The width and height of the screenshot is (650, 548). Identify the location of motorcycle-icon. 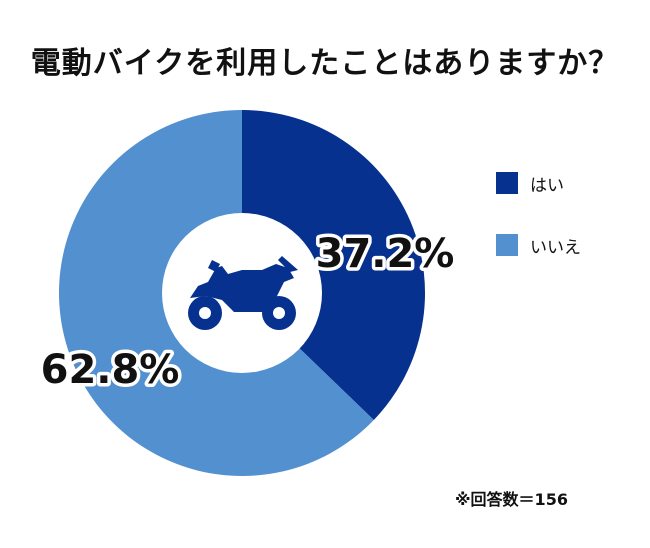
(243, 293).